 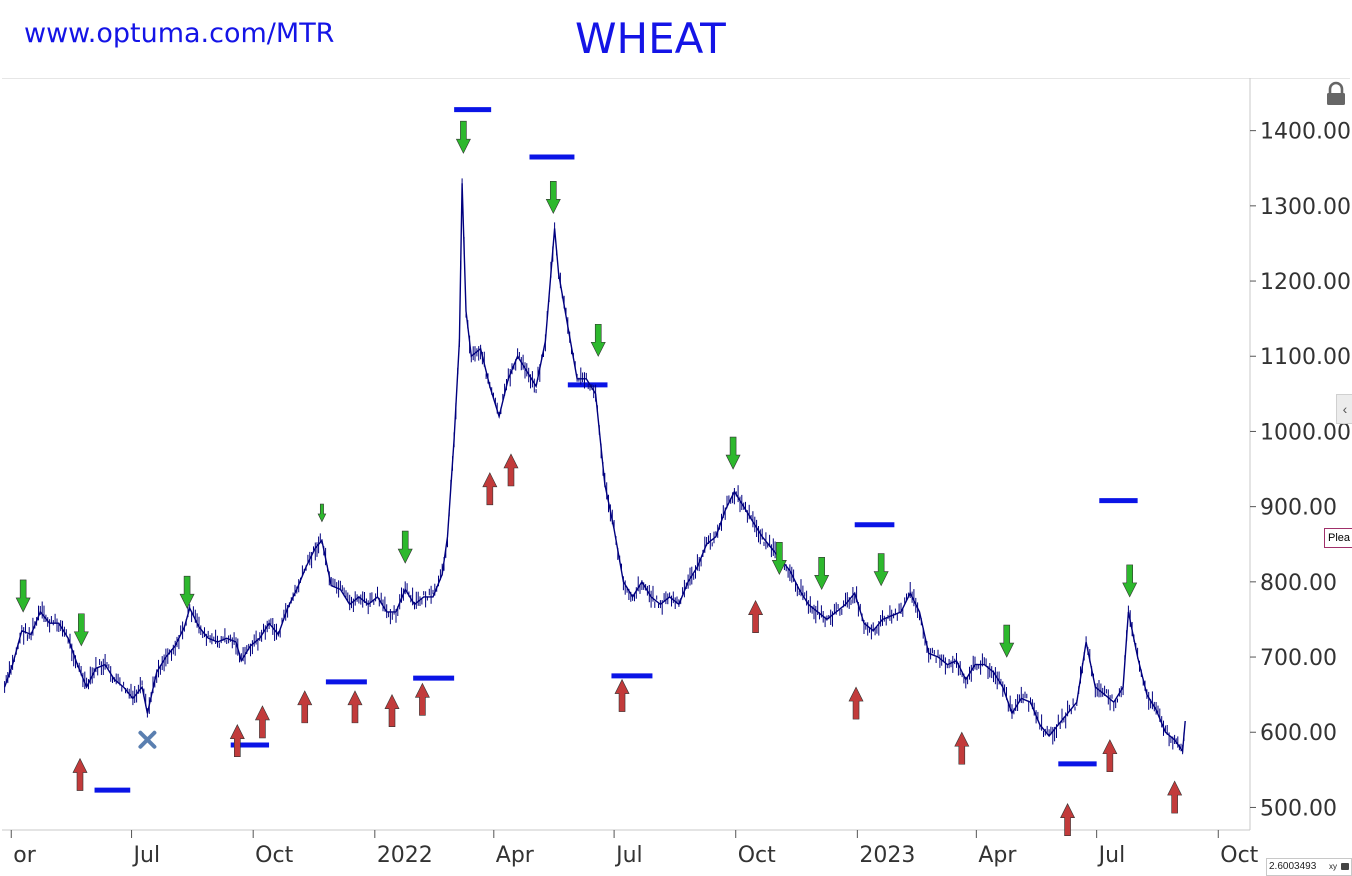 I want to click on x-tick-label: 2022, so click(x=405, y=855).